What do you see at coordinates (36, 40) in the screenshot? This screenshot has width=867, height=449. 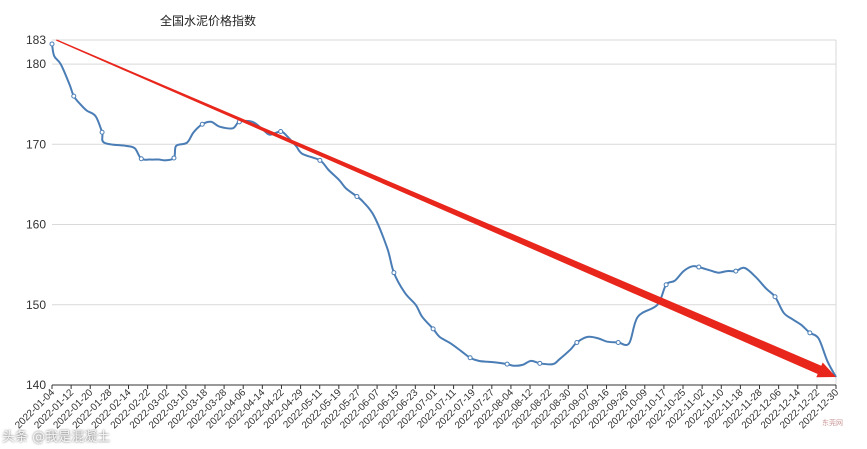 I see `y-tick-label: 183` at bounding box center [36, 40].